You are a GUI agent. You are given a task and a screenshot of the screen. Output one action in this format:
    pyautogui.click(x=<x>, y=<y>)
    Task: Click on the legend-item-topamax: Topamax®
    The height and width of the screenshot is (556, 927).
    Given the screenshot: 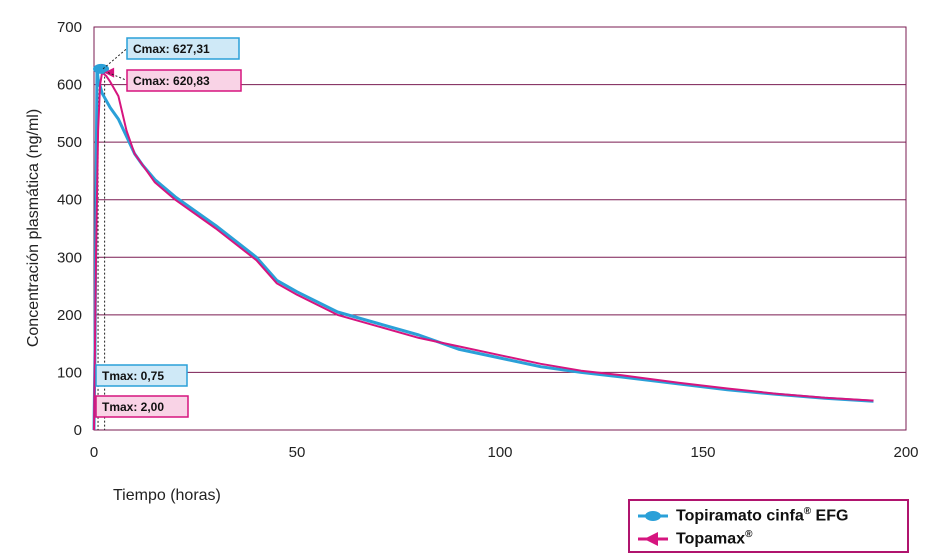 What is the action you would take?
    pyautogui.click(x=695, y=539)
    